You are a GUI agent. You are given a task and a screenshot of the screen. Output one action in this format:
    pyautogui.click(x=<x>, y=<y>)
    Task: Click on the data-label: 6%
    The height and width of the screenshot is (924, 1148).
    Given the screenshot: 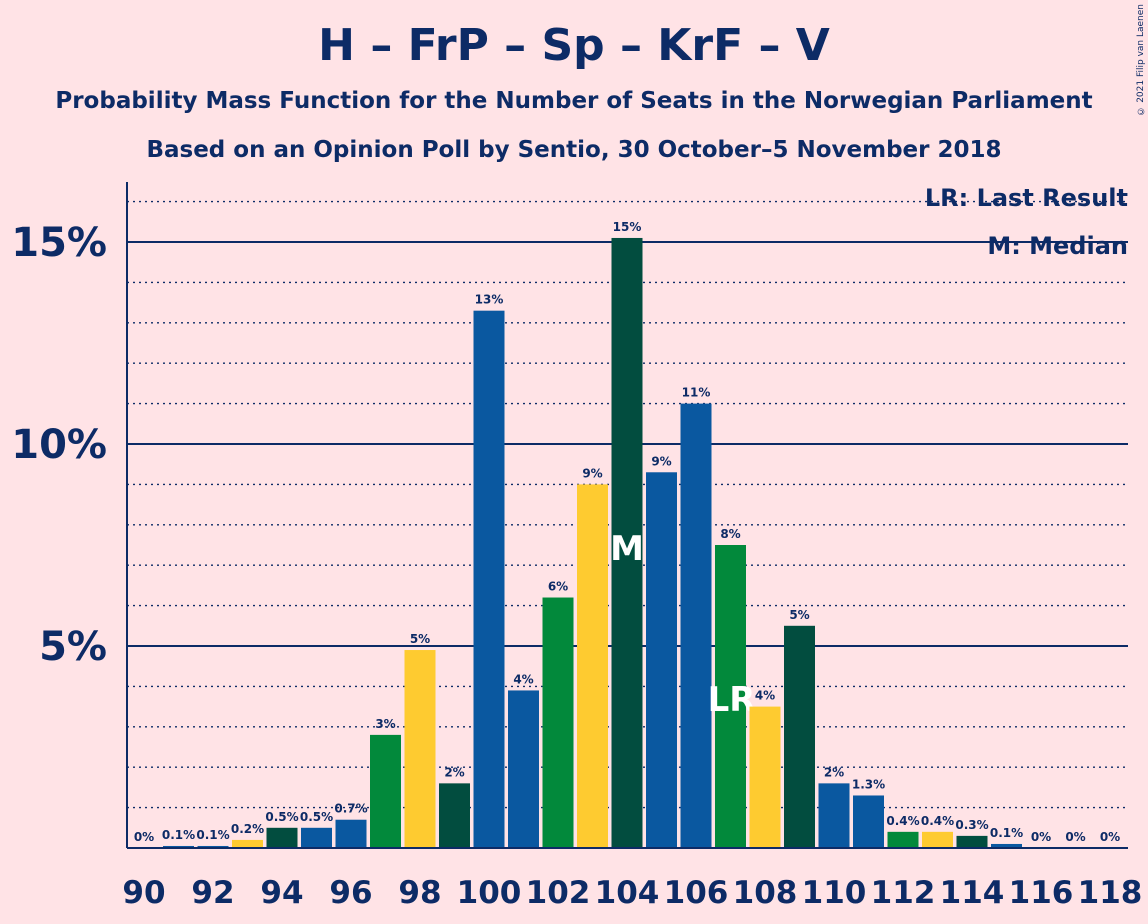 What is the action you would take?
    pyautogui.click(x=558, y=587)
    